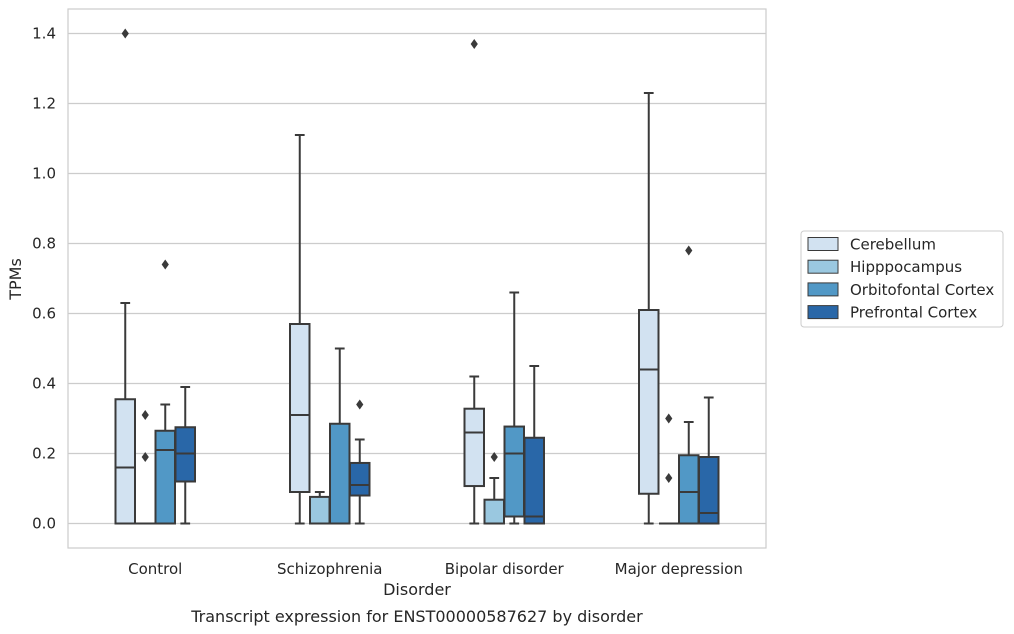 Image resolution: width=1014 pixels, height=634 pixels. Describe the element at coordinates (906, 267) in the screenshot. I see `legend-label: Hipppocampus` at that location.